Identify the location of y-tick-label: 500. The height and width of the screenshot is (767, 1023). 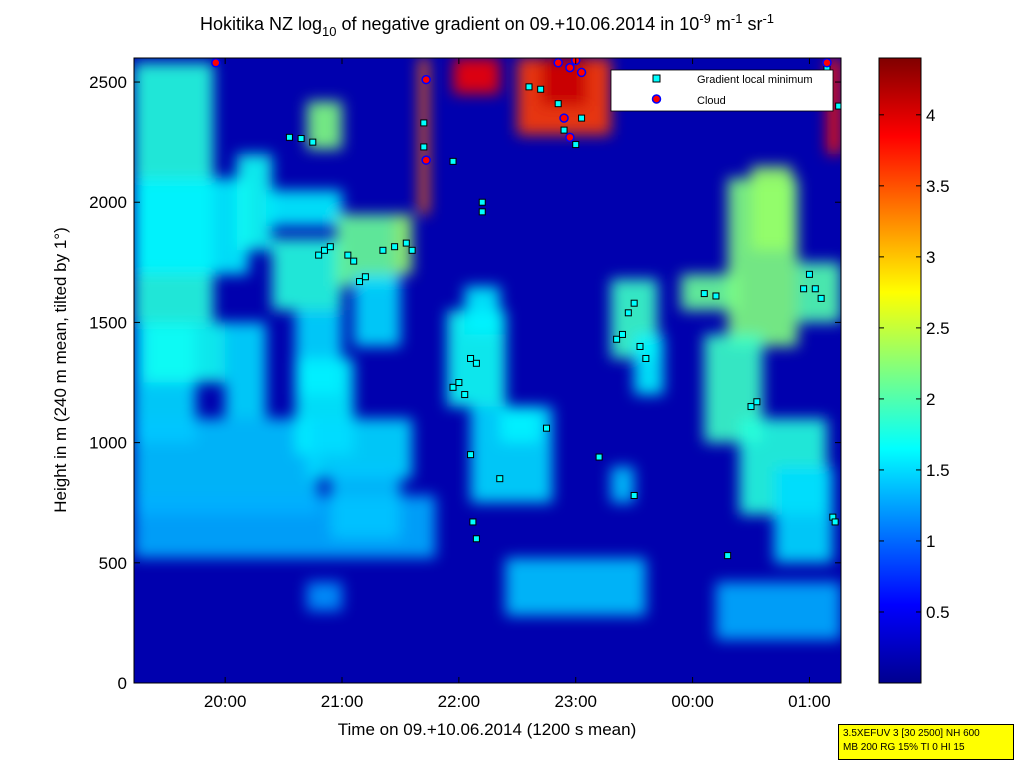
(113, 563).